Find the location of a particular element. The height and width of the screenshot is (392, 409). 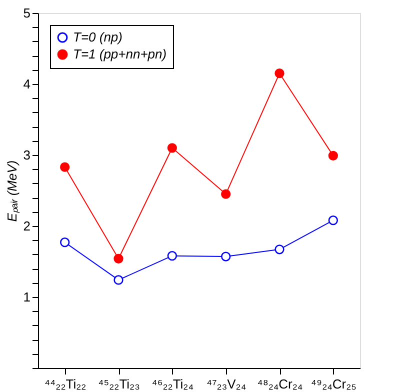

x-tick-label: ⁴⁵₂₂Ti₂₃ is located at coordinates (119, 384).